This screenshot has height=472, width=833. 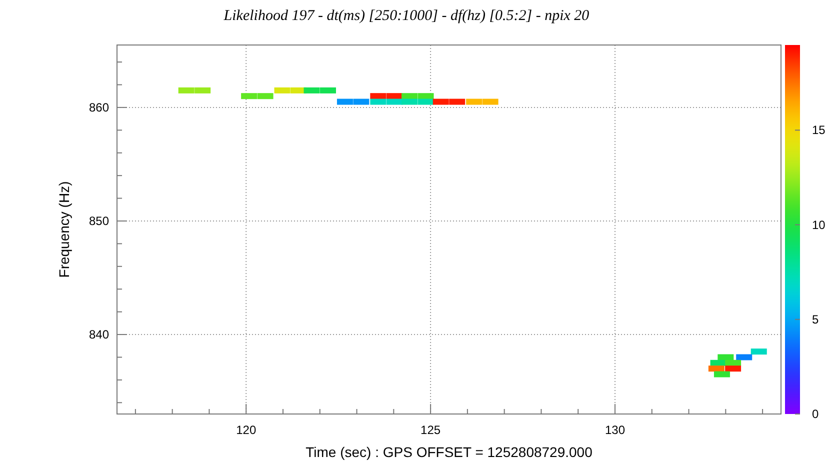 What do you see at coordinates (99, 107) in the screenshot?
I see `y-tick-label: 860` at bounding box center [99, 107].